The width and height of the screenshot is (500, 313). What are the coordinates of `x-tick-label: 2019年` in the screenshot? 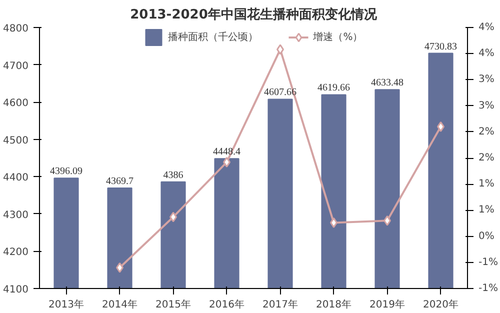 It's located at (387, 304).